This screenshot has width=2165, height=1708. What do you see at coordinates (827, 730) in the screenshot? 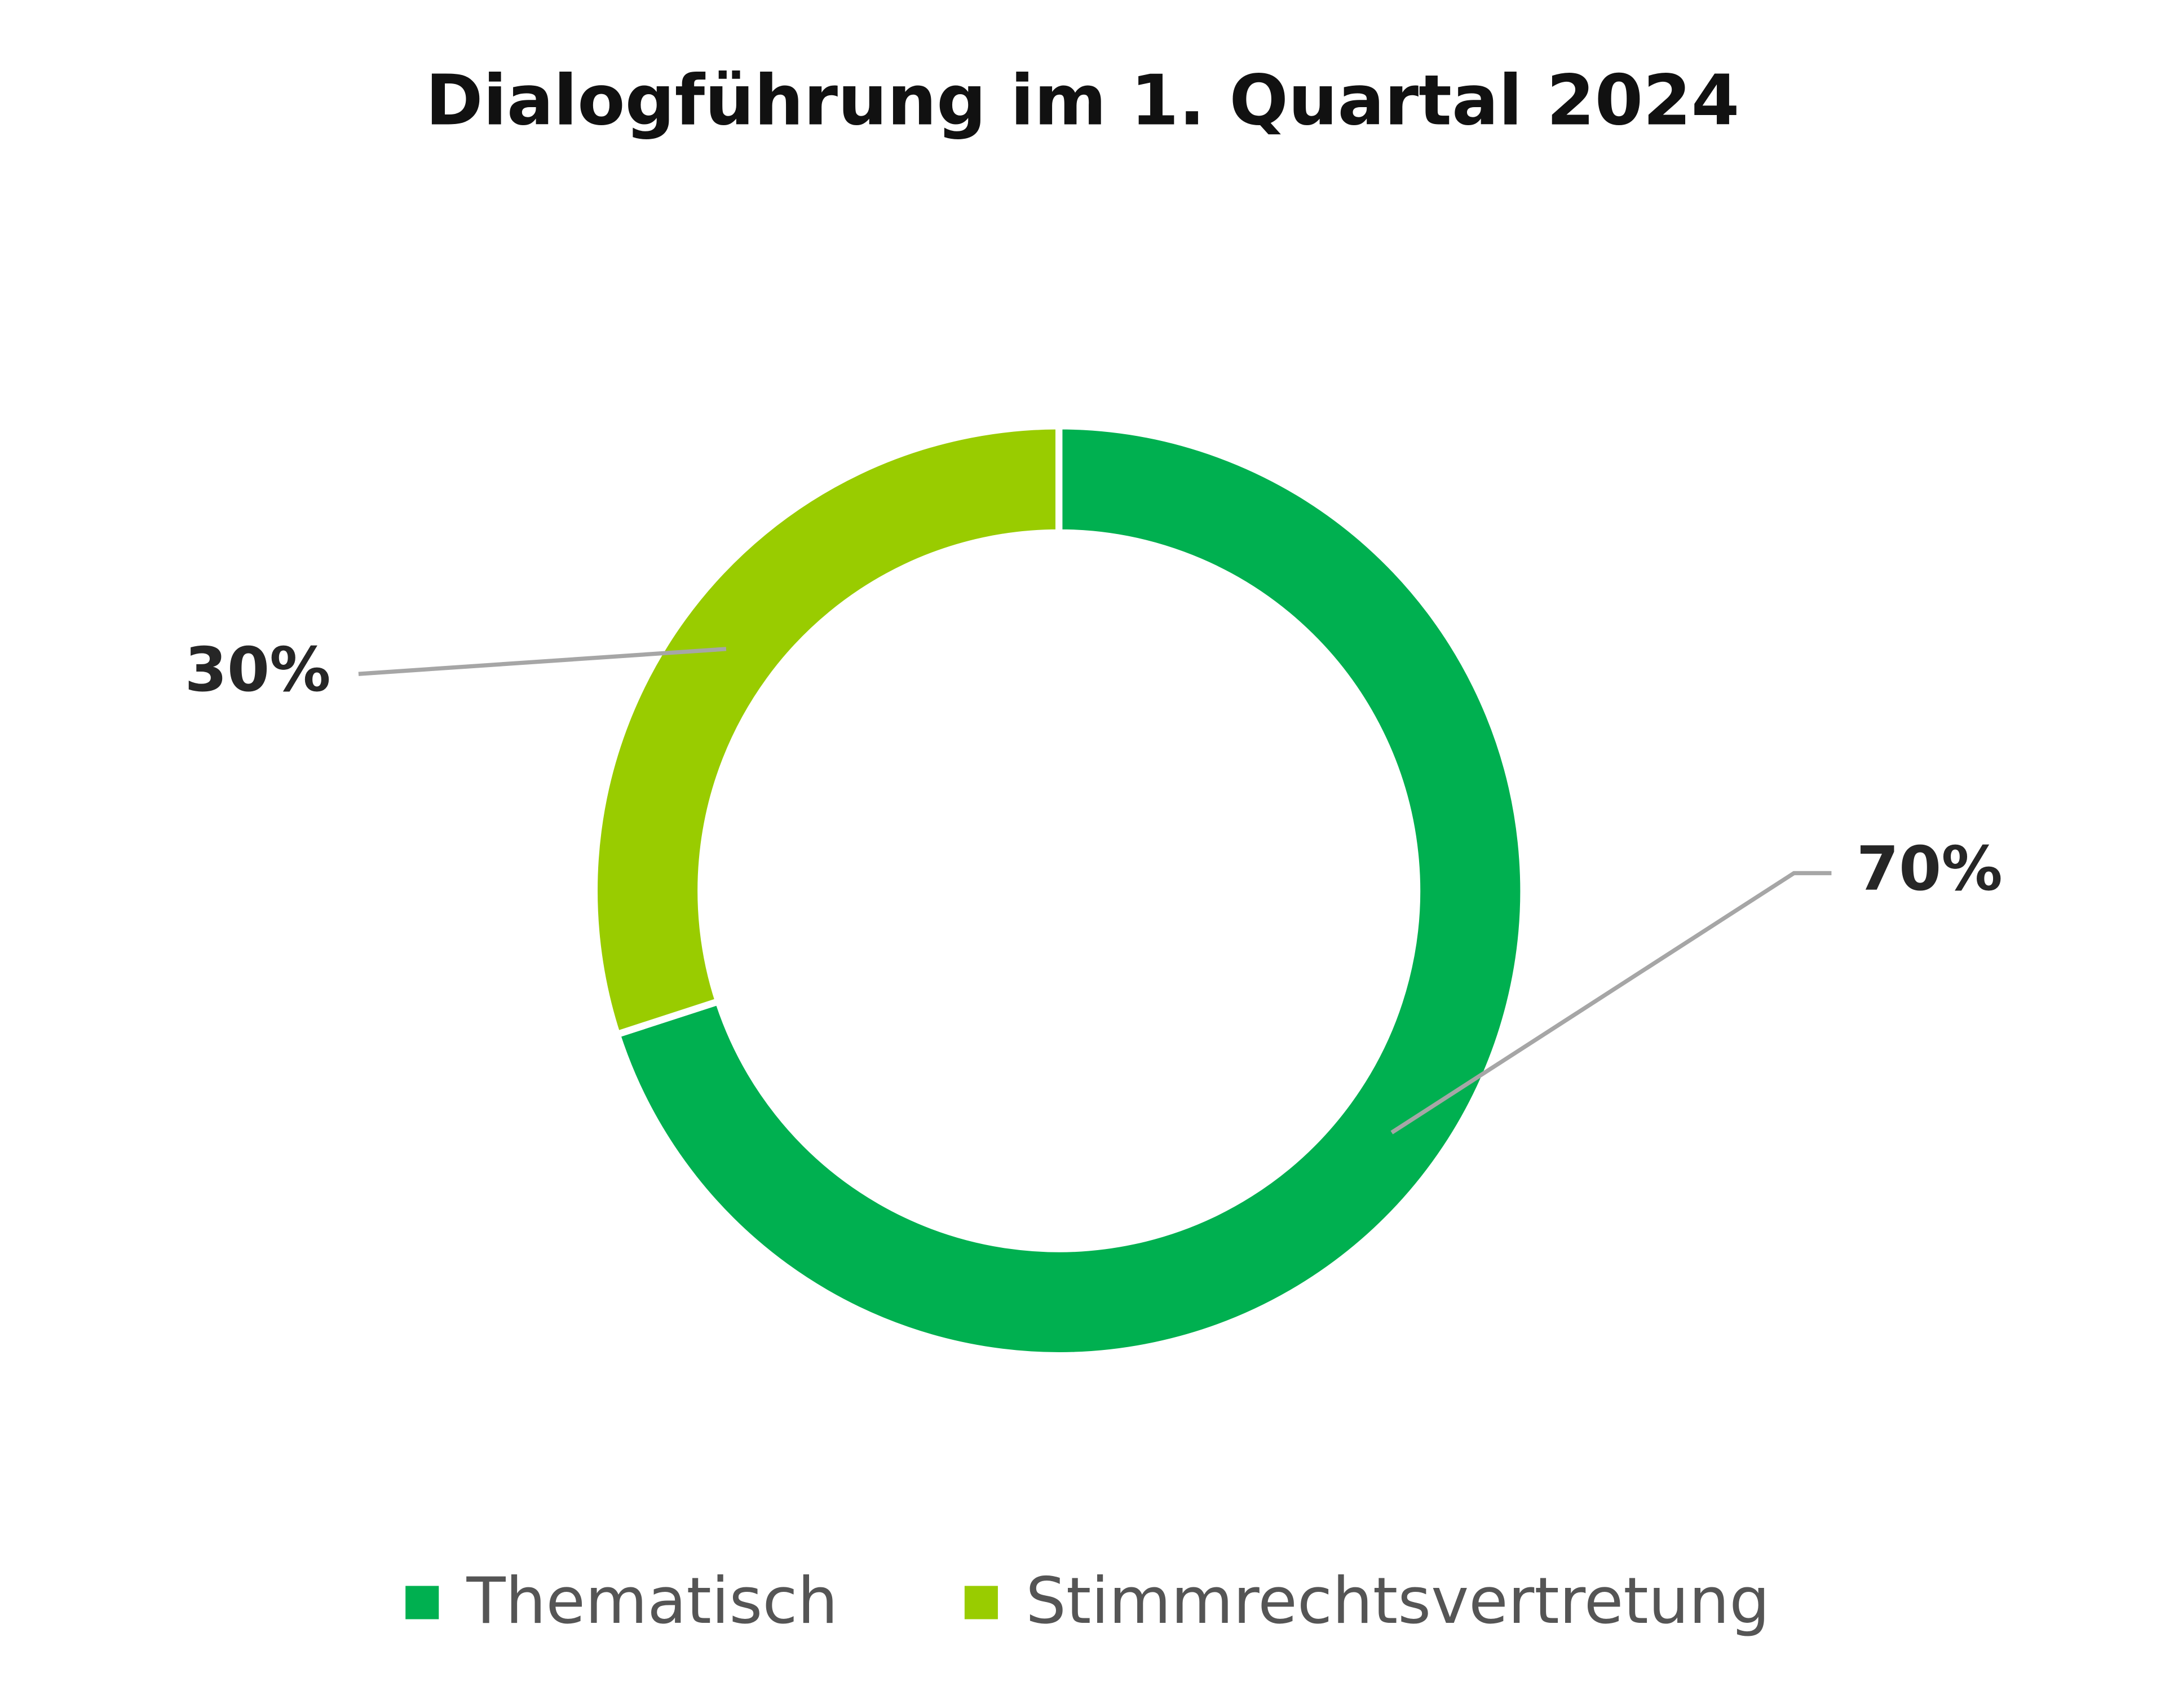
I see `donut-segment` at bounding box center [827, 730].